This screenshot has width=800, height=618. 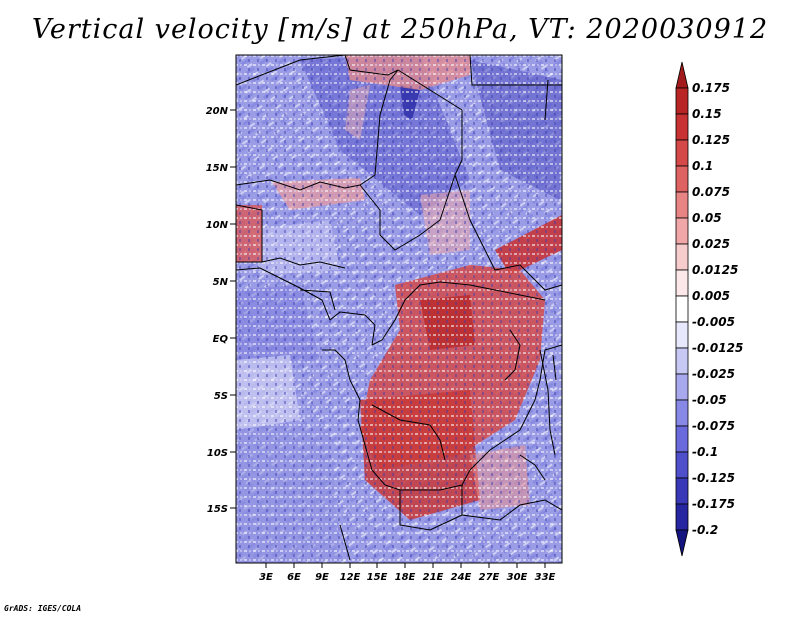 I want to click on colorbar-level-label: -0.05, so click(x=709, y=400).